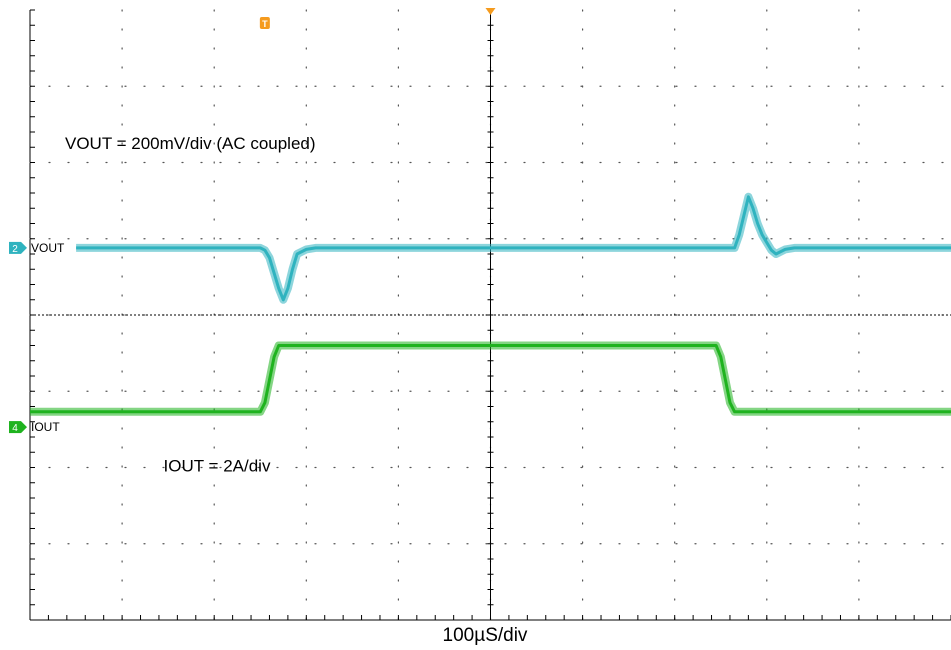 The width and height of the screenshot is (951, 650). What do you see at coordinates (45, 427) in the screenshot?
I see `iout-channel-label: IOUT` at bounding box center [45, 427].